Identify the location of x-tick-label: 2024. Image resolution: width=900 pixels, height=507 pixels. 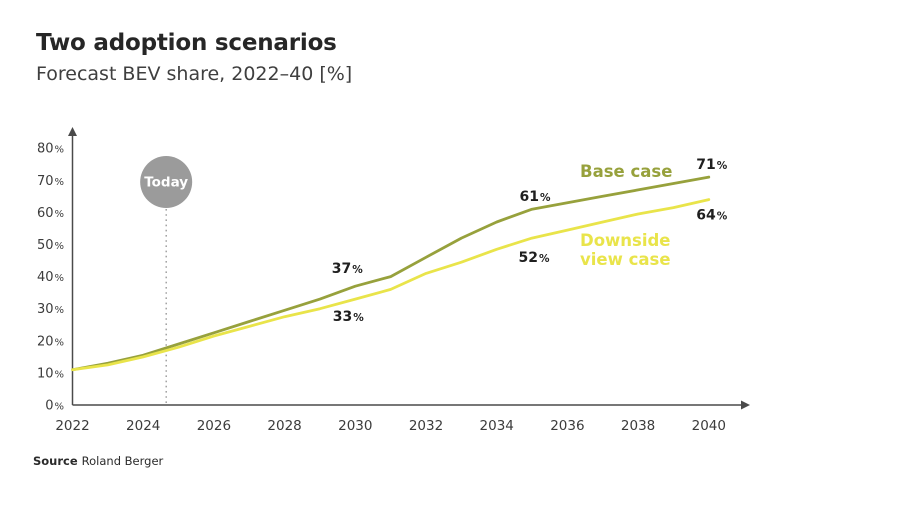
(143, 426).